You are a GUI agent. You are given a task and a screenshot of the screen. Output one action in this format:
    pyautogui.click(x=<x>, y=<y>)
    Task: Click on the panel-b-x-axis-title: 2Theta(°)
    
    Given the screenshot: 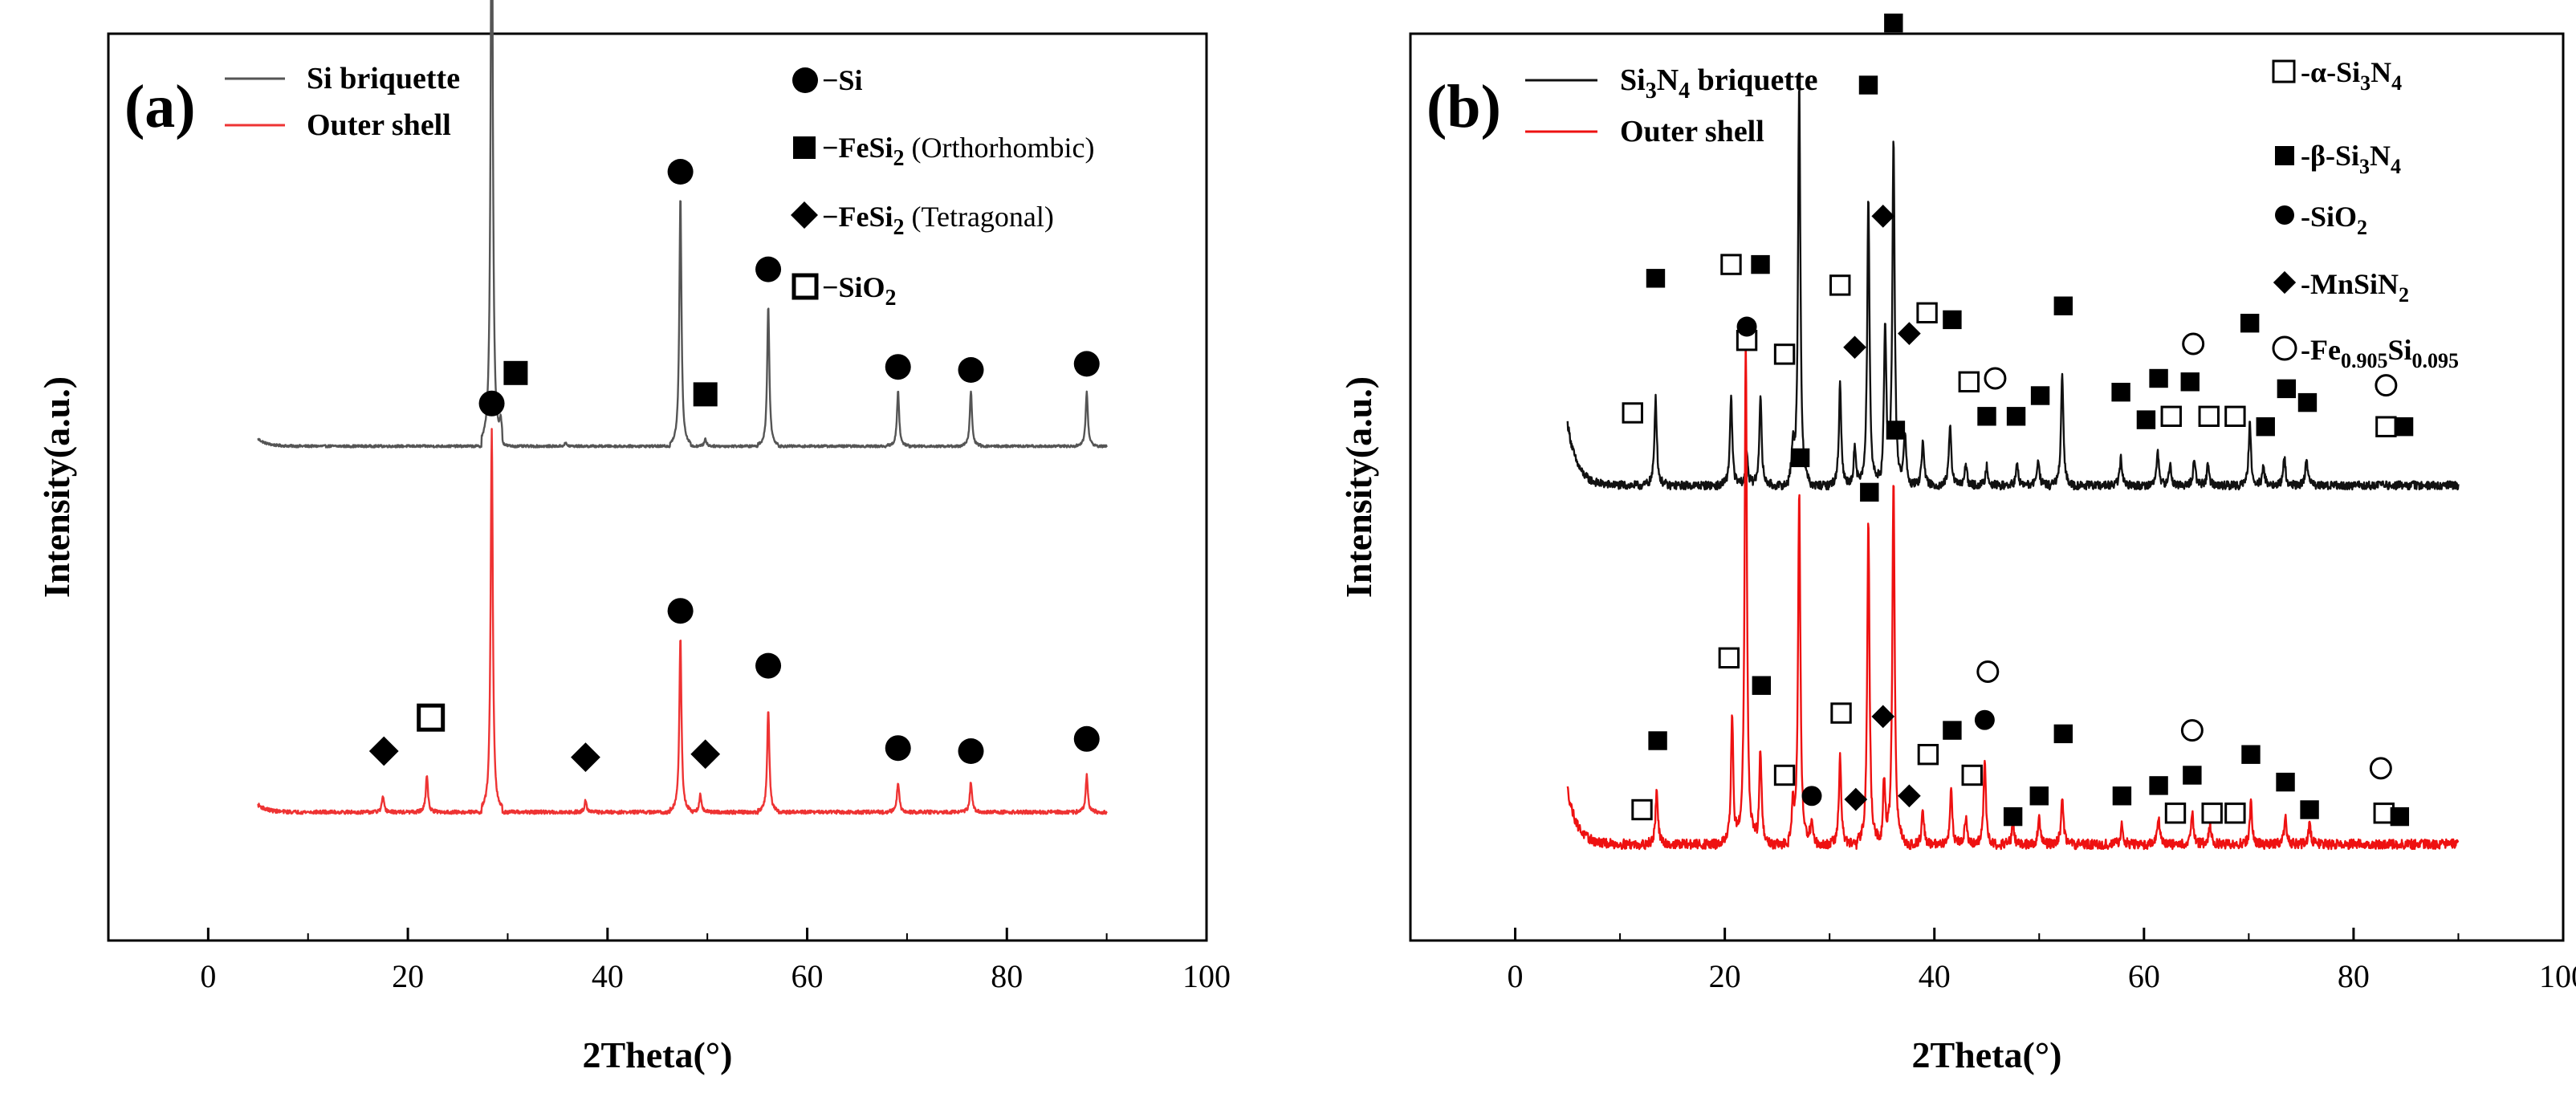 What is the action you would take?
    pyautogui.click(x=1986, y=1055)
    